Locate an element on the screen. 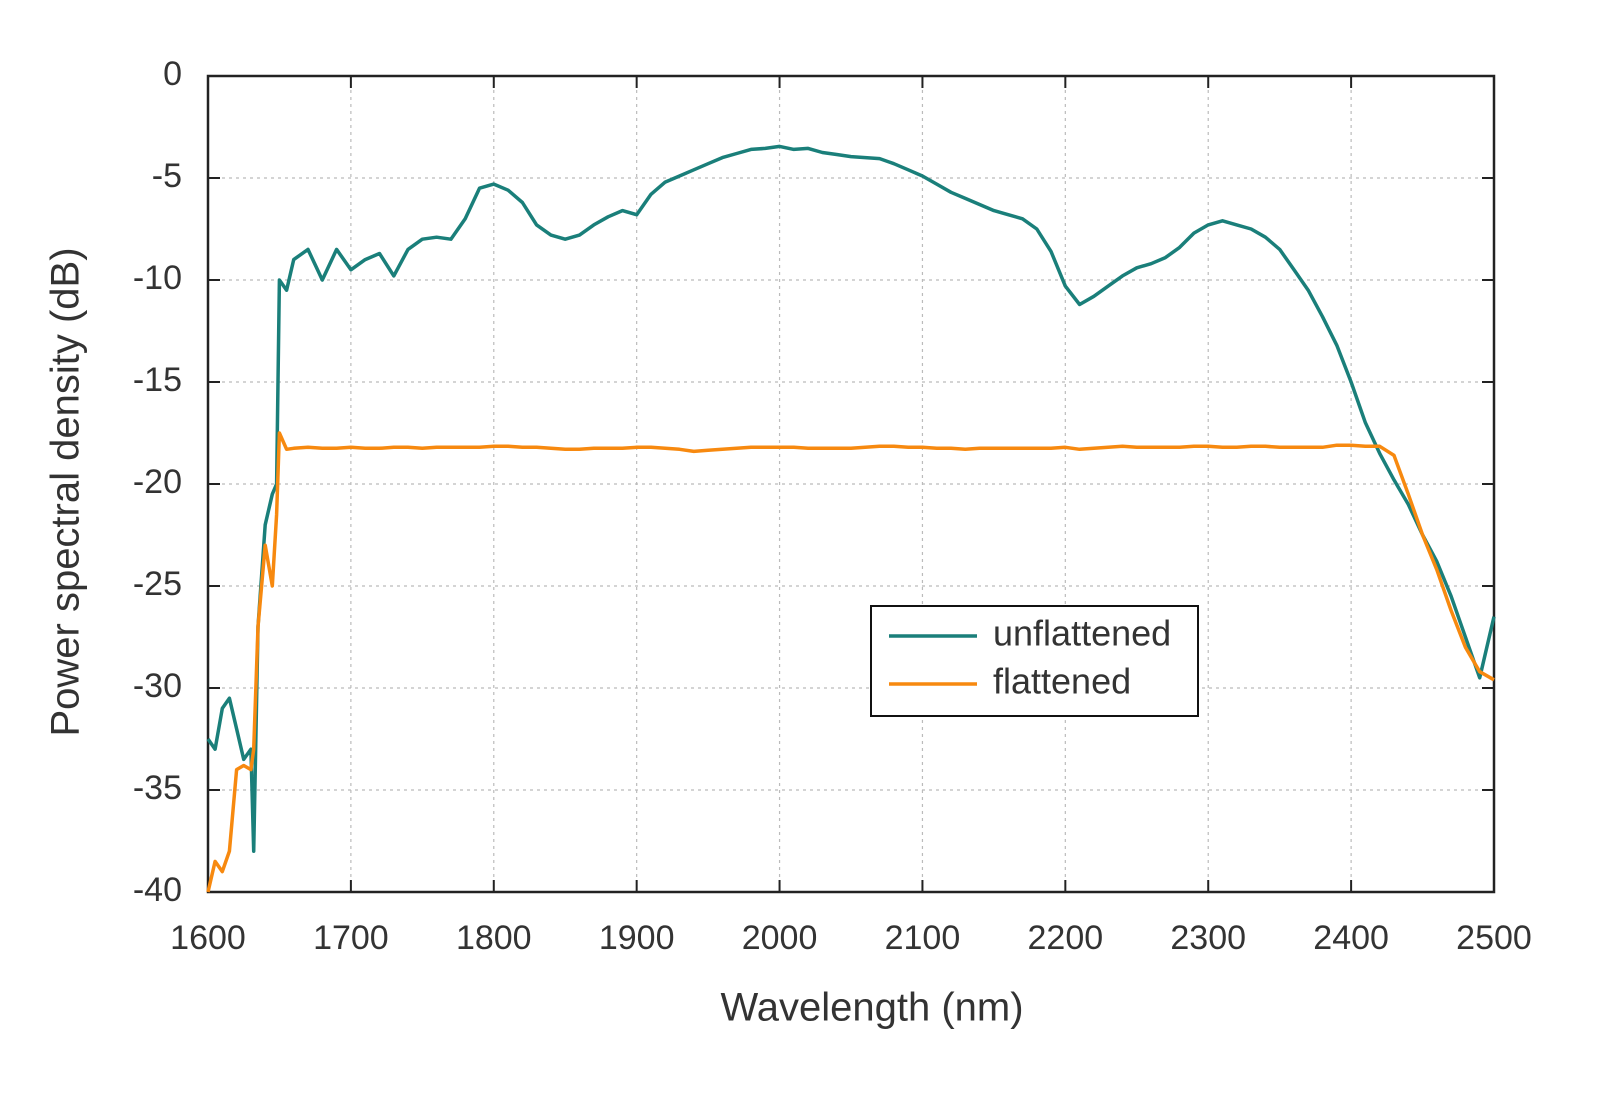  y-tick-label: -30 is located at coordinates (157, 686).